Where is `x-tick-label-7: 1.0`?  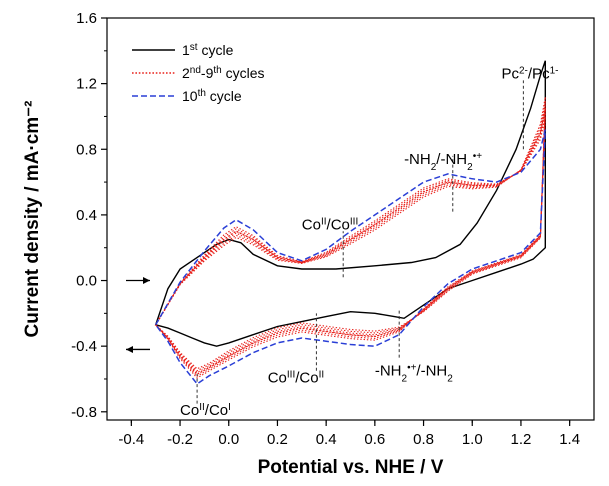
x-tick-label-7: 1.0 is located at coordinates (472, 439).